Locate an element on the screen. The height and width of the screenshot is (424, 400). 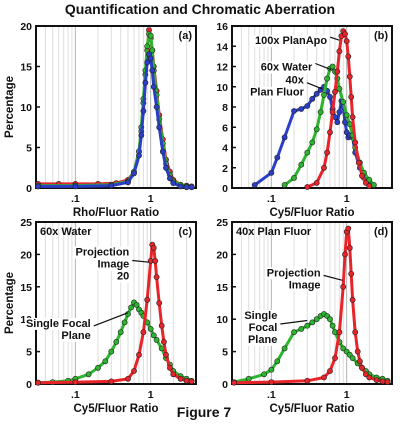
annotation-text: 40x is located at coordinates (294, 81).